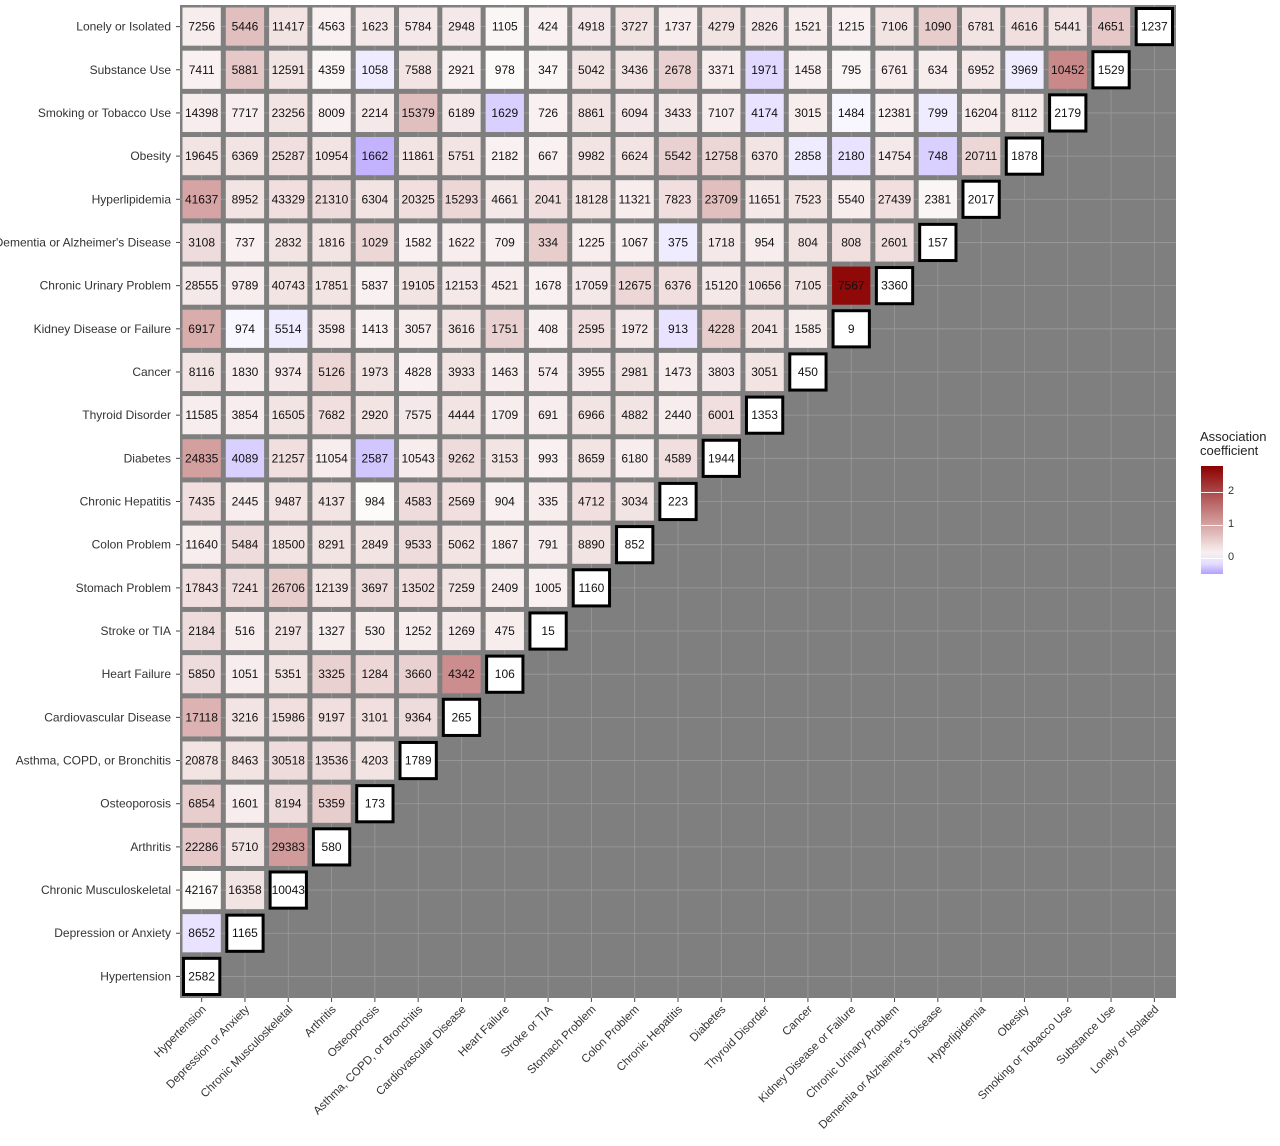 The height and width of the screenshot is (1146, 1280). I want to click on cell-value-label: 791, so click(548, 545).